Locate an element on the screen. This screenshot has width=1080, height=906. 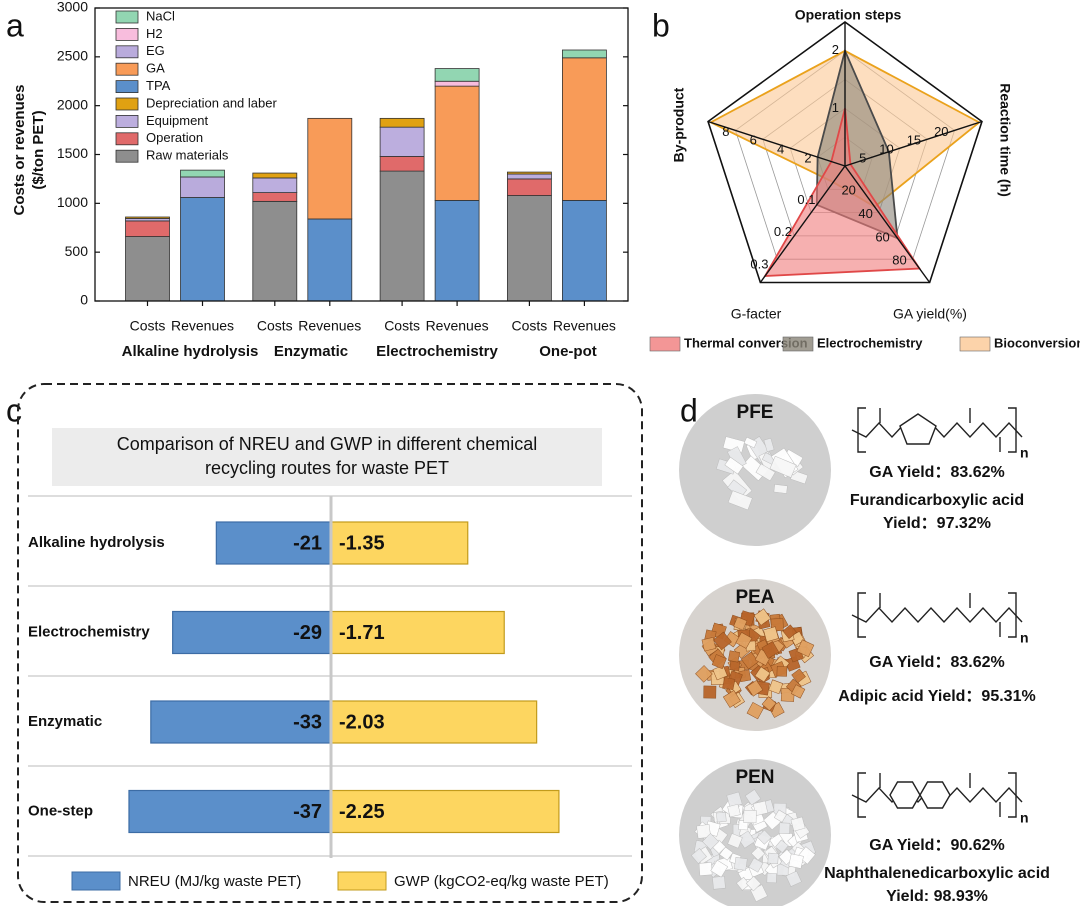
group-label: Alkaline hydrolysis is located at coordinates (190, 351).